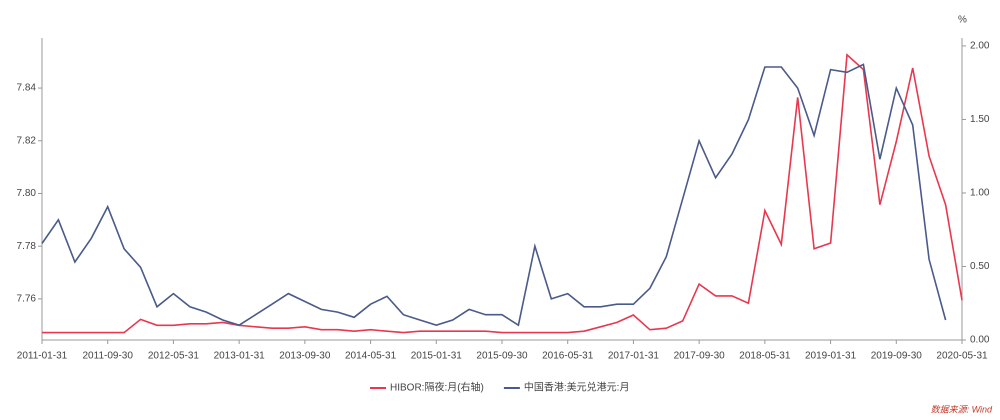  Describe the element at coordinates (634, 356) in the screenshot. I see `x-tick-label: 2017-01-31` at that location.